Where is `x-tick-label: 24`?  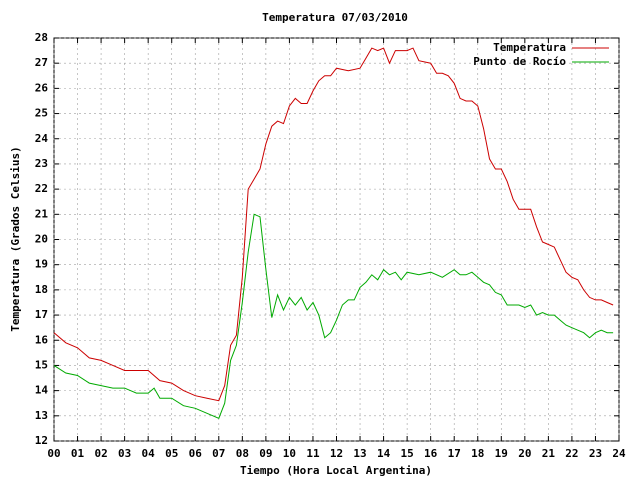
x-tick-label: 24 is located at coordinates (619, 453).